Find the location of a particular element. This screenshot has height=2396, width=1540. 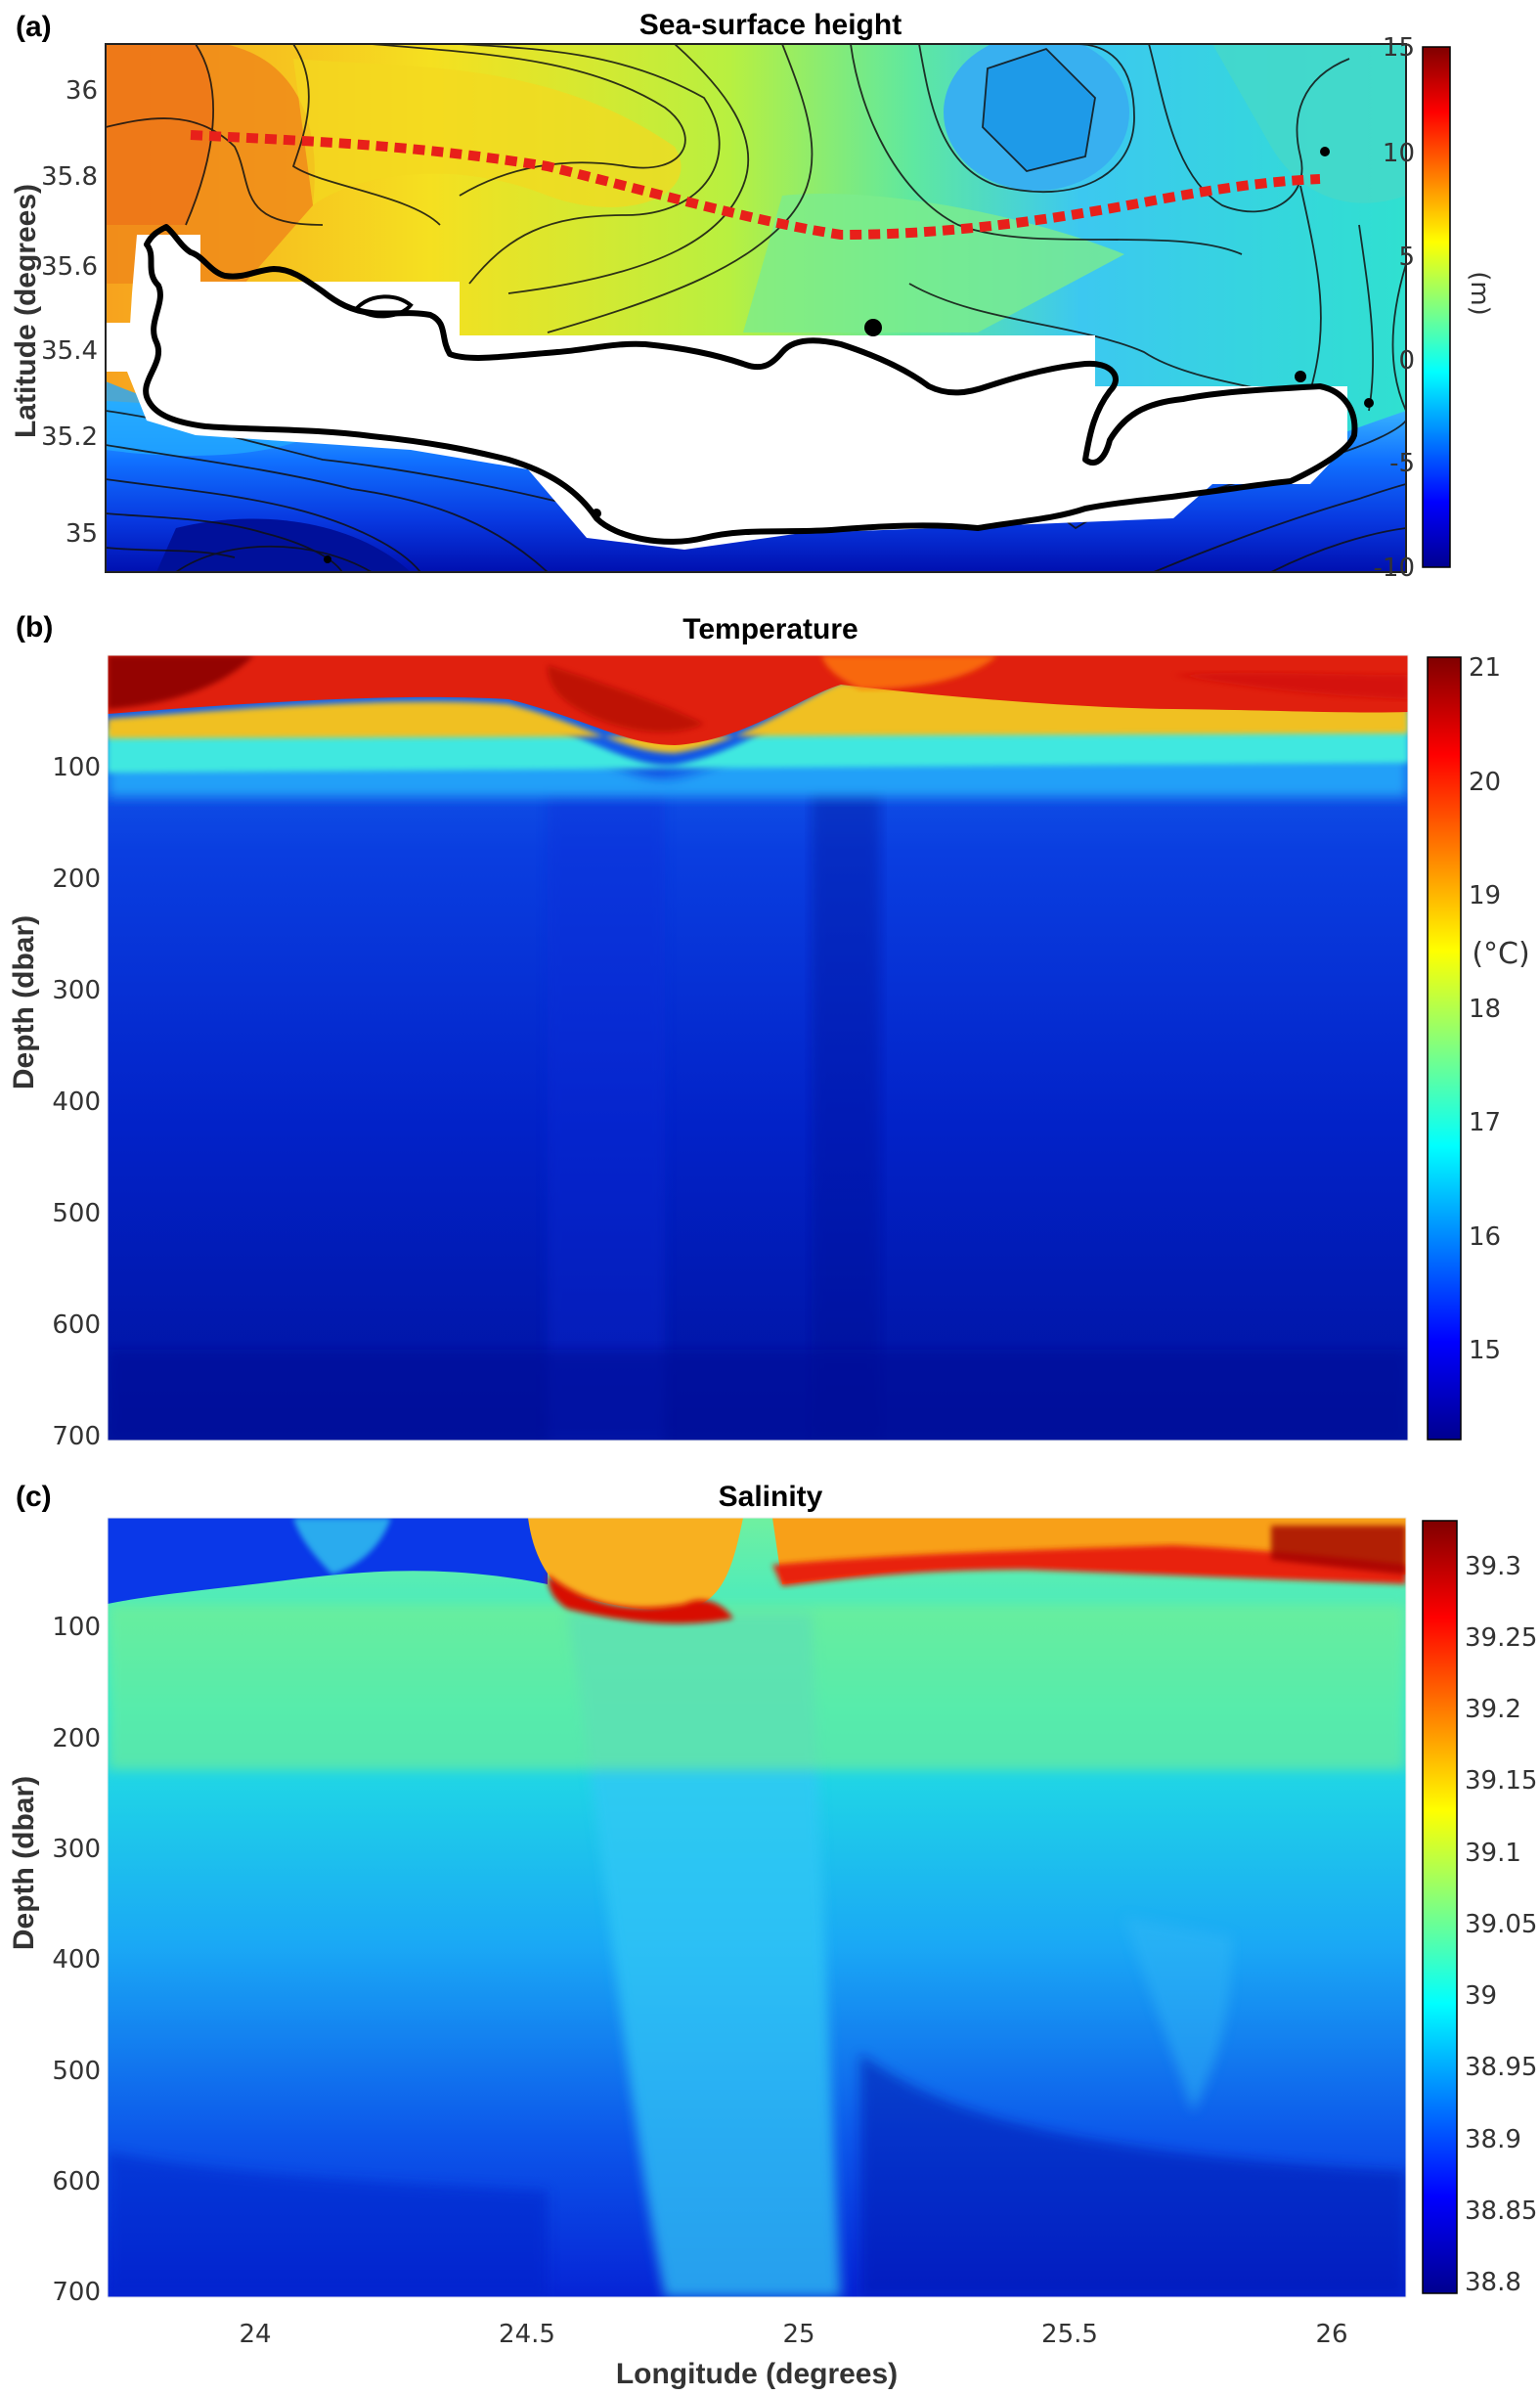

temp-warmest-west is located at coordinates (181, 682).